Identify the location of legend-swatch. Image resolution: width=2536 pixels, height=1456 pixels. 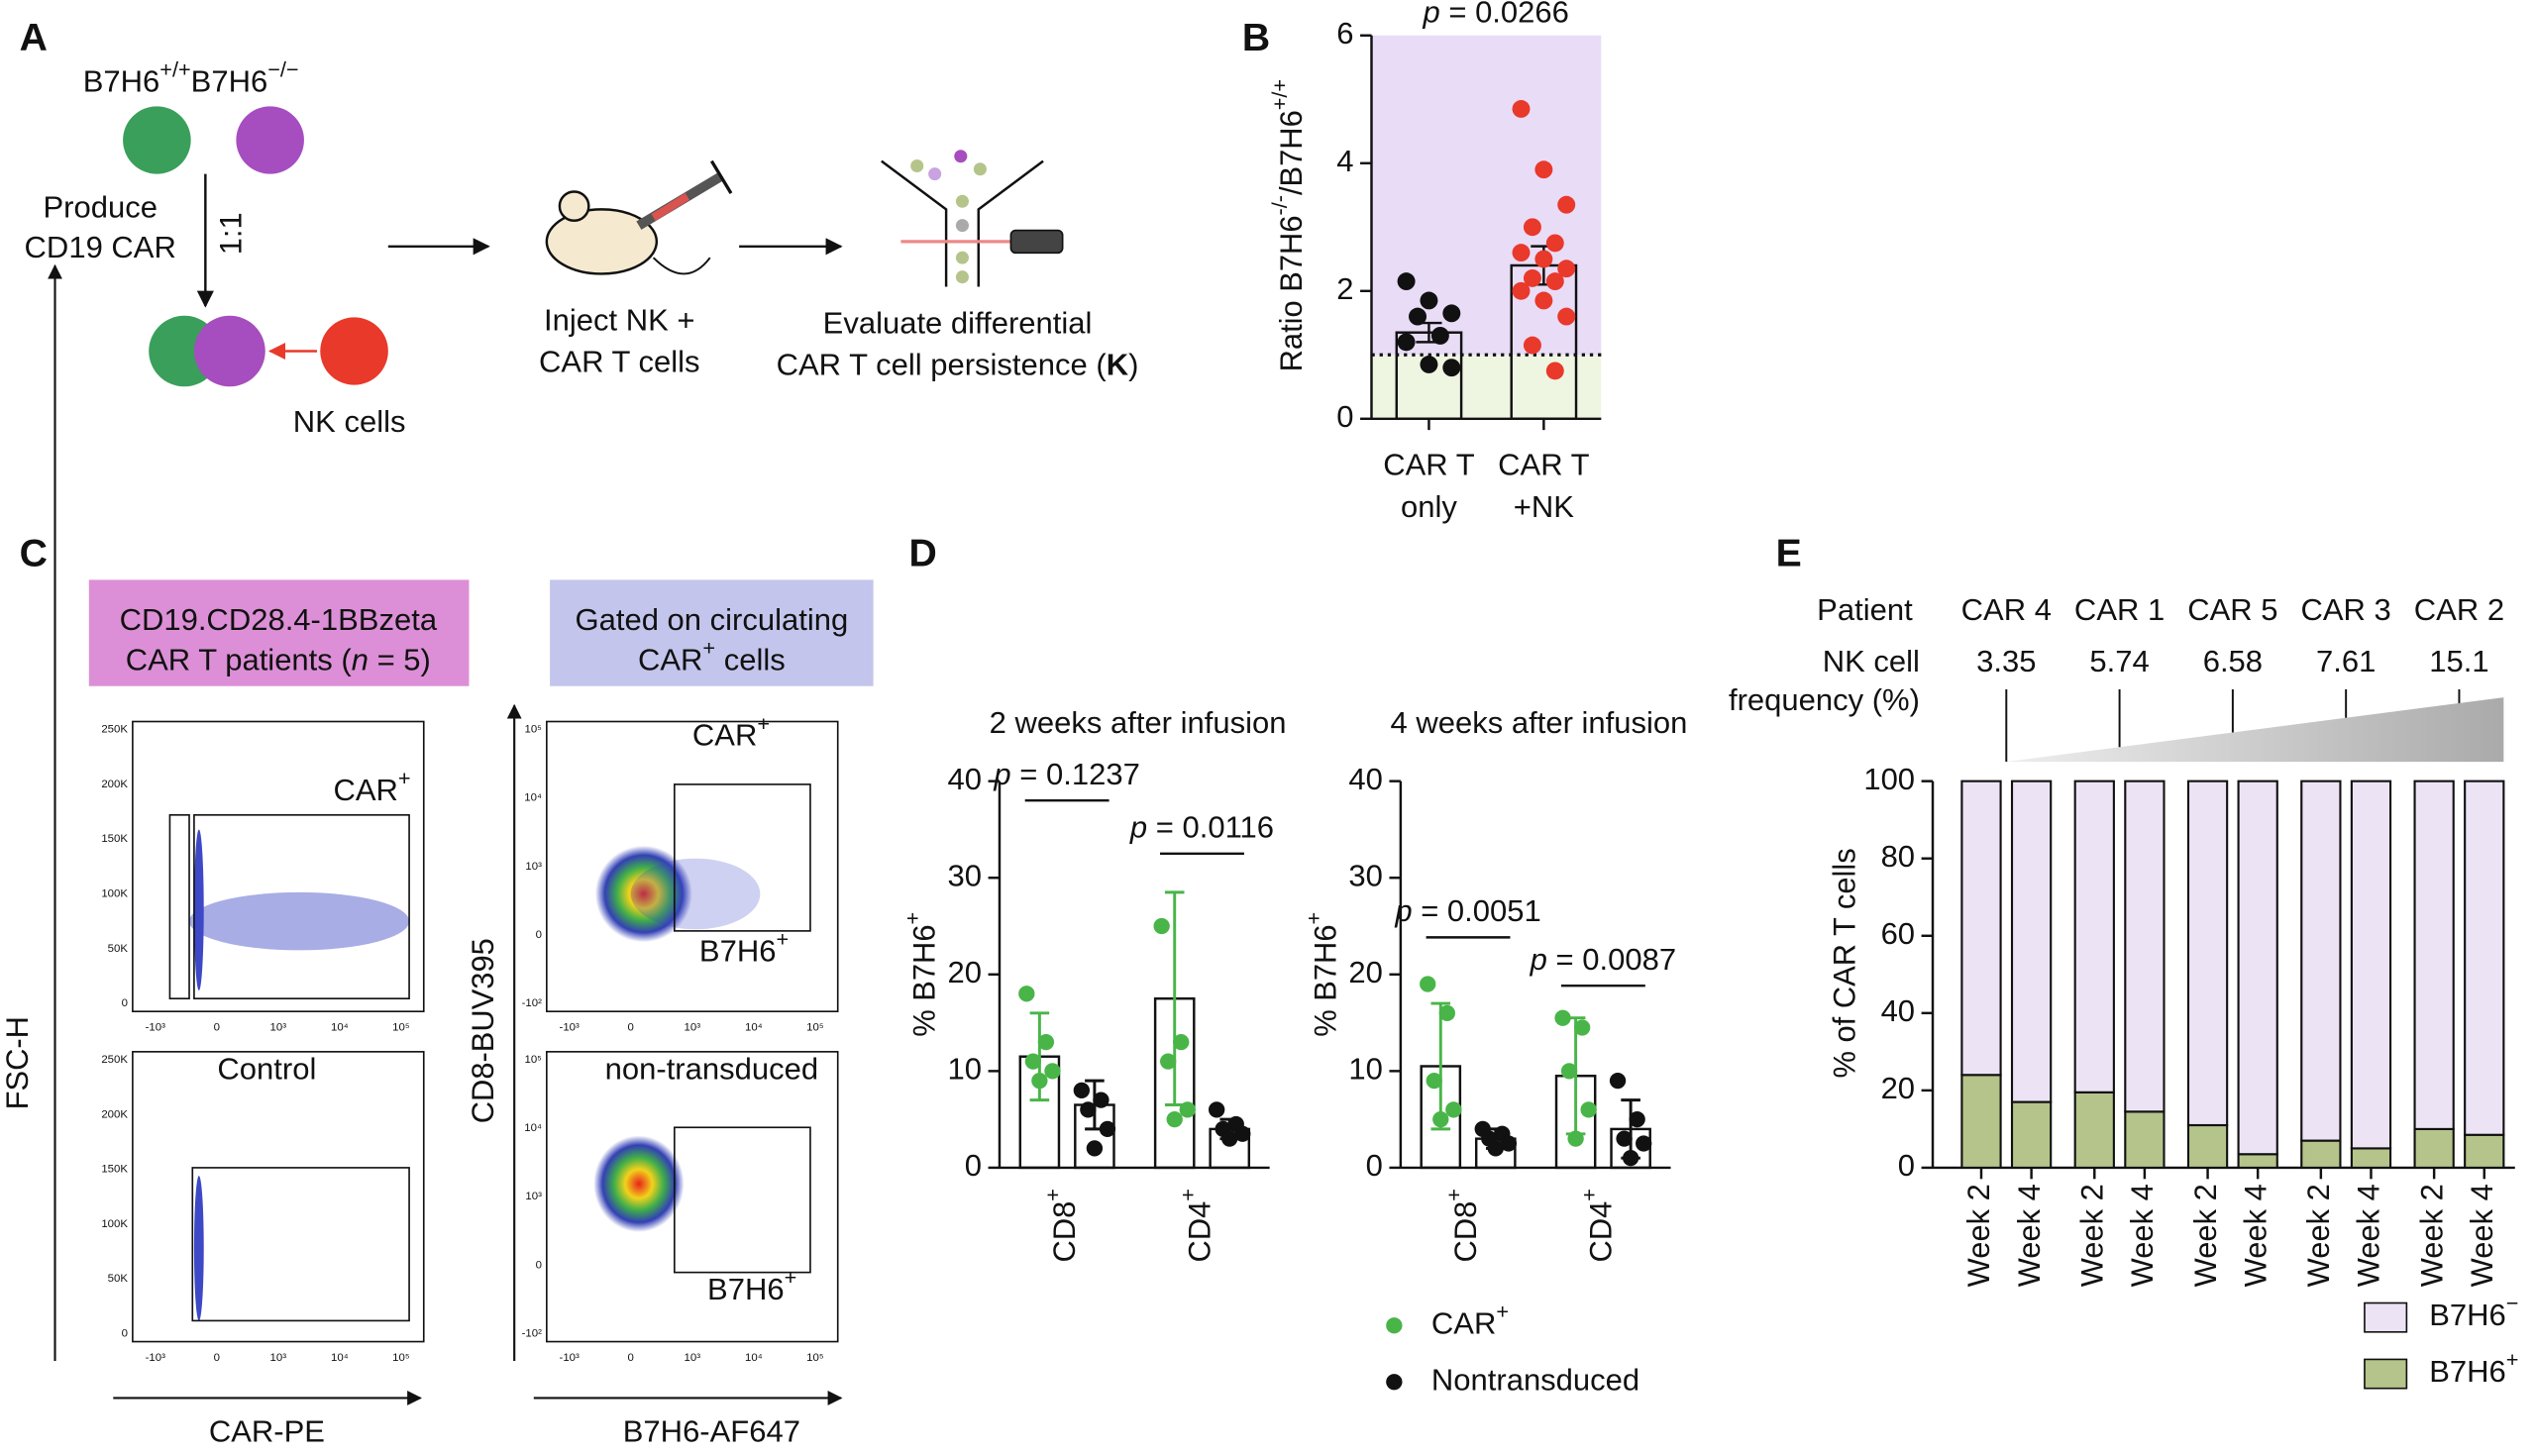
(2386, 1317).